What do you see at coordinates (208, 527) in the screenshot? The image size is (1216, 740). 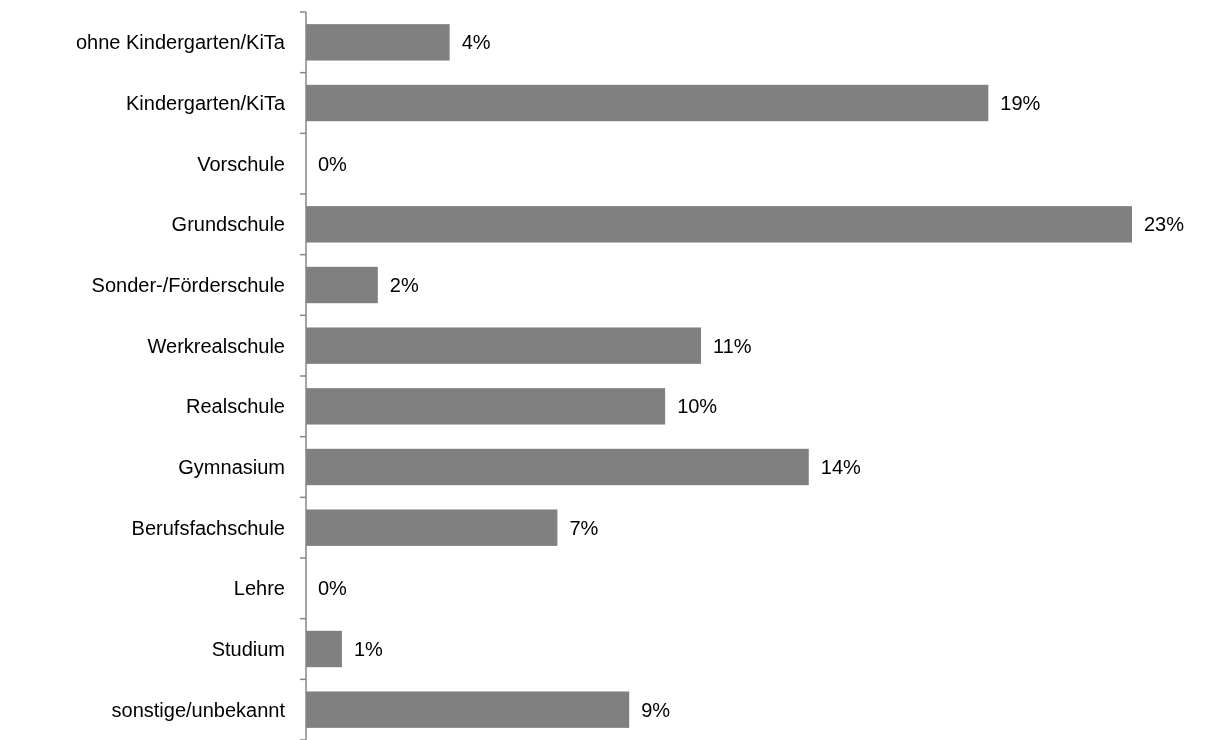 I see `y-tick-label: Berufsfachschule` at bounding box center [208, 527].